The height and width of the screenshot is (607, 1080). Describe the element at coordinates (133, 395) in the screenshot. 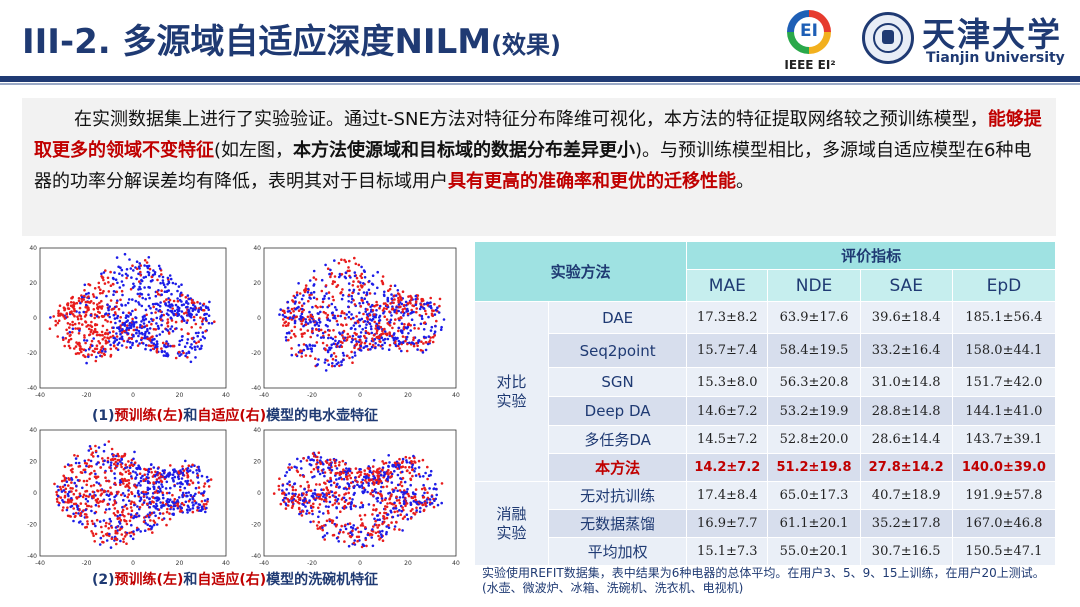

I see `x-tick-label: 0` at that location.